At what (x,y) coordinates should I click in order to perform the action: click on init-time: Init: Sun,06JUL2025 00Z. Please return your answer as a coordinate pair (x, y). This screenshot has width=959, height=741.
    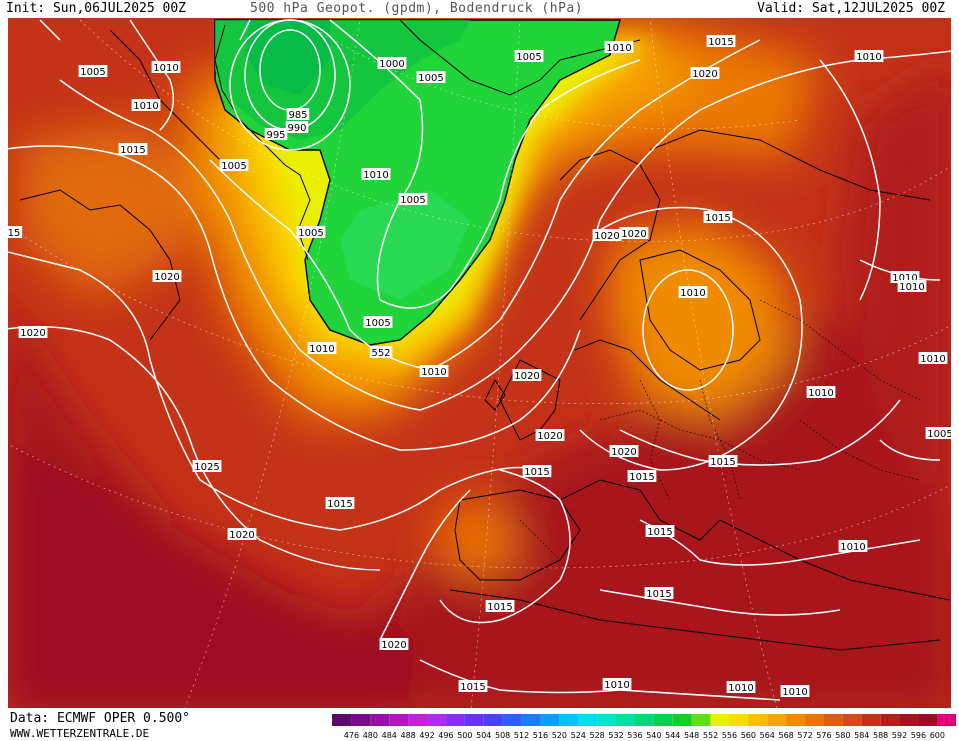
    Looking at the image, I should click on (96, 8).